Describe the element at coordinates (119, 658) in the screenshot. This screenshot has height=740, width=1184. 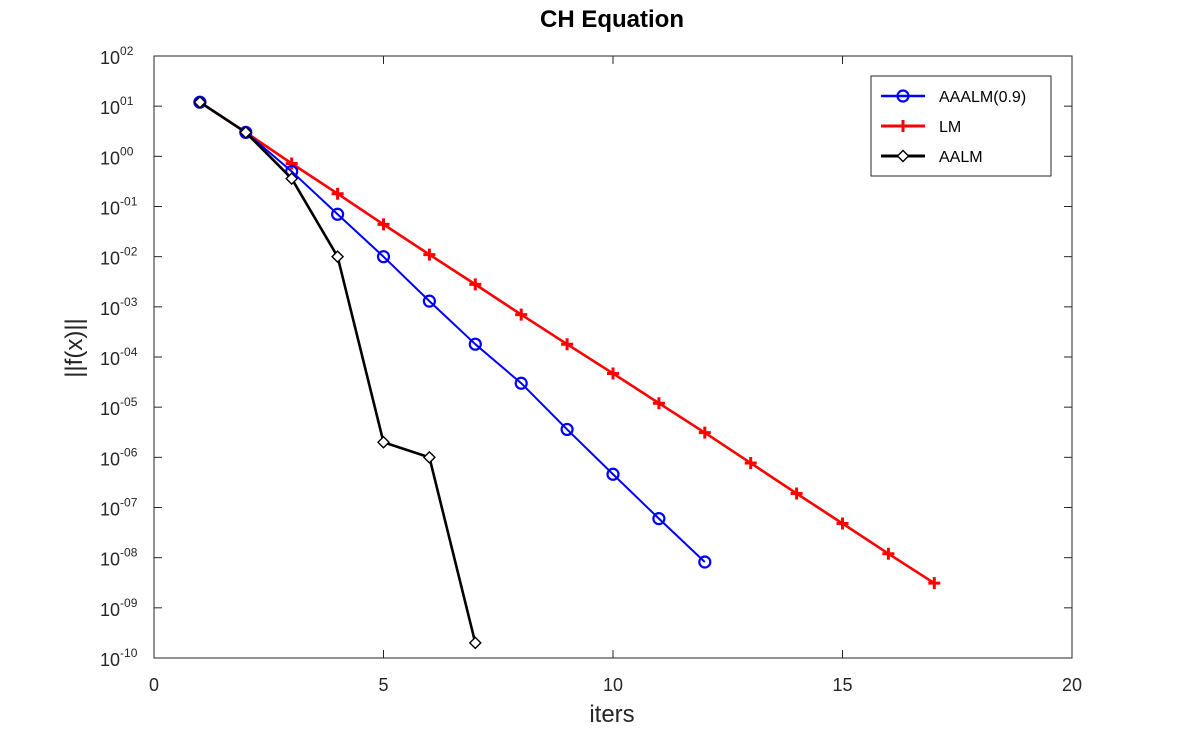
I see `y-tick-label: 10-10` at that location.